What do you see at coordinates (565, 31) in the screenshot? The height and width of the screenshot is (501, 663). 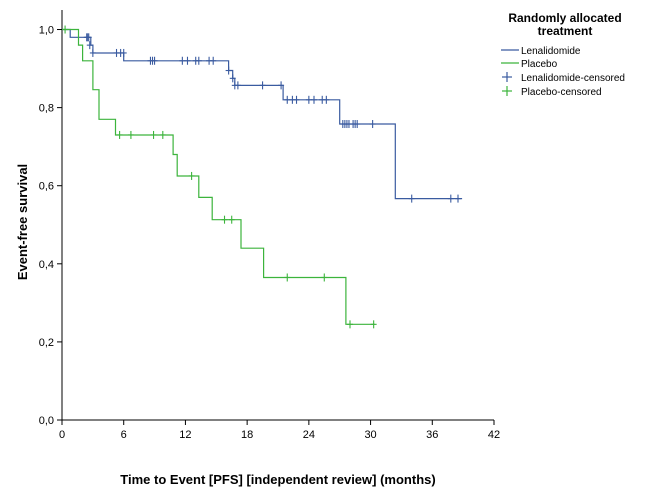 I see `legend-title-line-2: treatment` at bounding box center [565, 31].